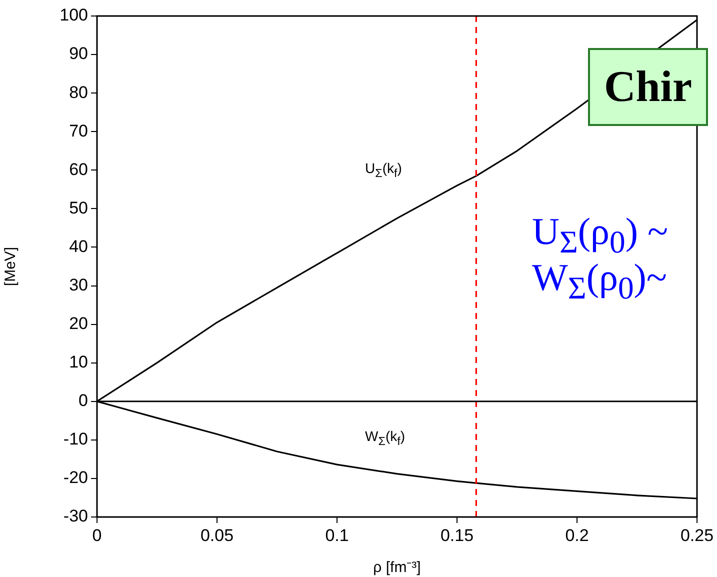 The image size is (717, 577). I want to click on y-tick-label: 80, so click(78, 92).